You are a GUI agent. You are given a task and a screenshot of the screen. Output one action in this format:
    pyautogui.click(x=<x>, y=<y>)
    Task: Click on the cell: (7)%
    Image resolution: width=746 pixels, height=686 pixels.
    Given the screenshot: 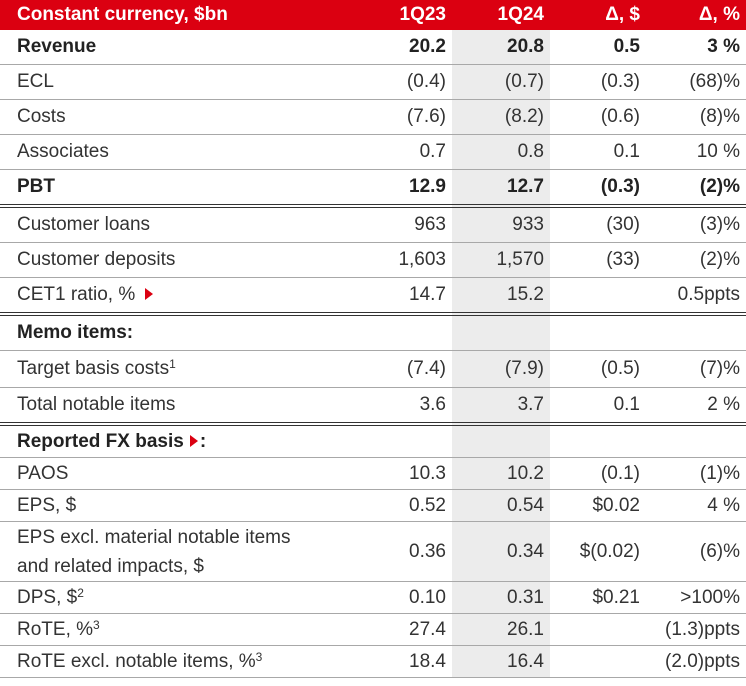 What is the action you would take?
    pyautogui.click(x=696, y=369)
    